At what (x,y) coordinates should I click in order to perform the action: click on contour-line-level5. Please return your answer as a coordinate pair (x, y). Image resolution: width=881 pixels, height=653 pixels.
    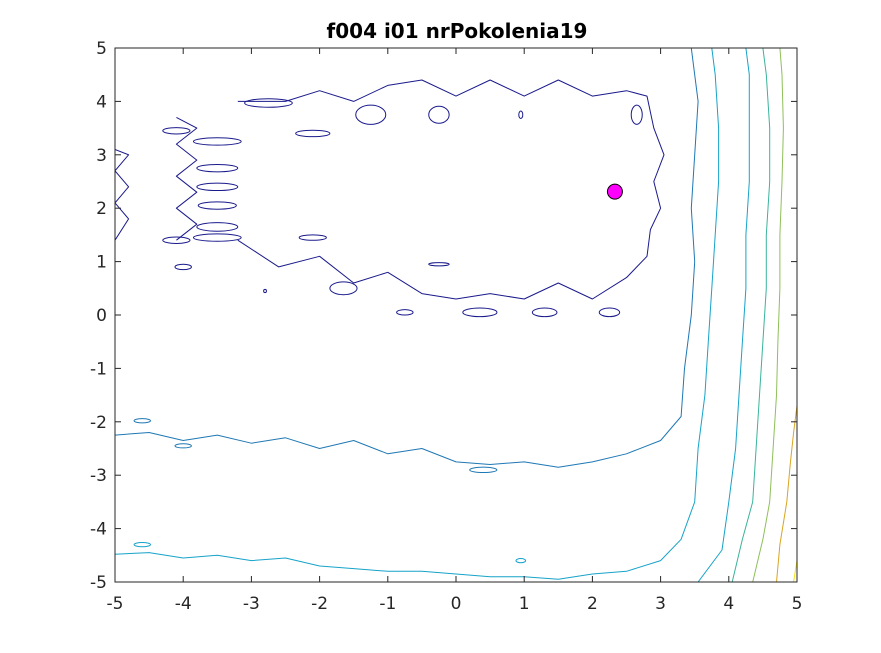
    Looking at the image, I should click on (768, 315).